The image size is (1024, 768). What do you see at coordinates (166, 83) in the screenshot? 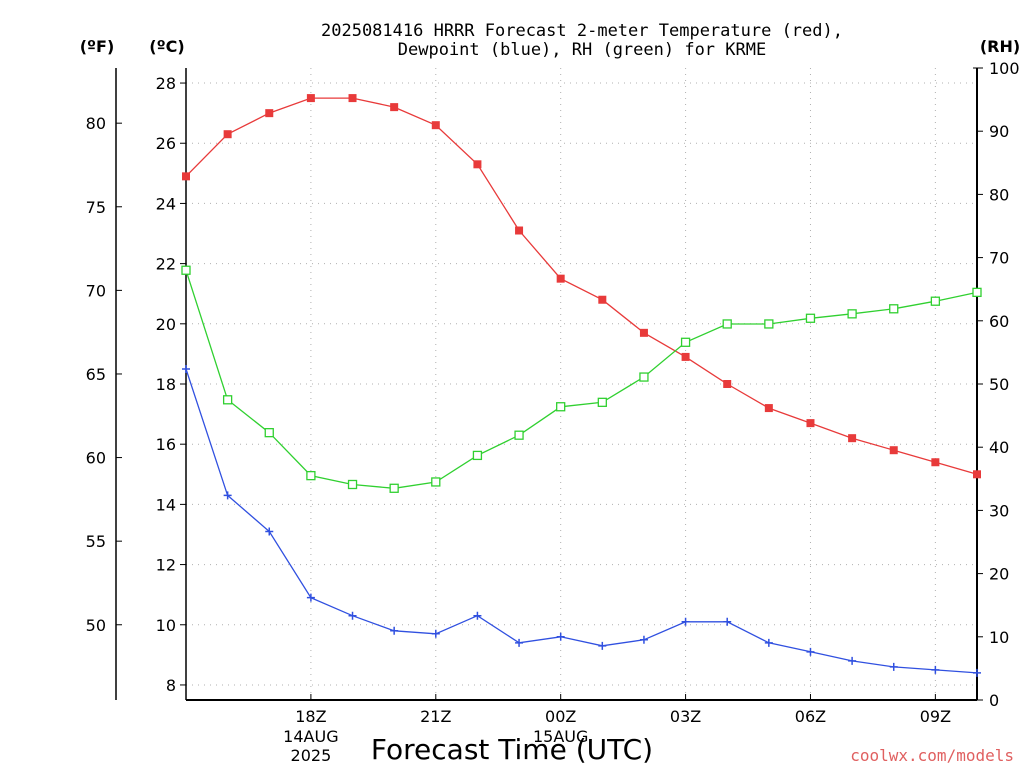
I see `celsius-tick-label: 28` at bounding box center [166, 83].